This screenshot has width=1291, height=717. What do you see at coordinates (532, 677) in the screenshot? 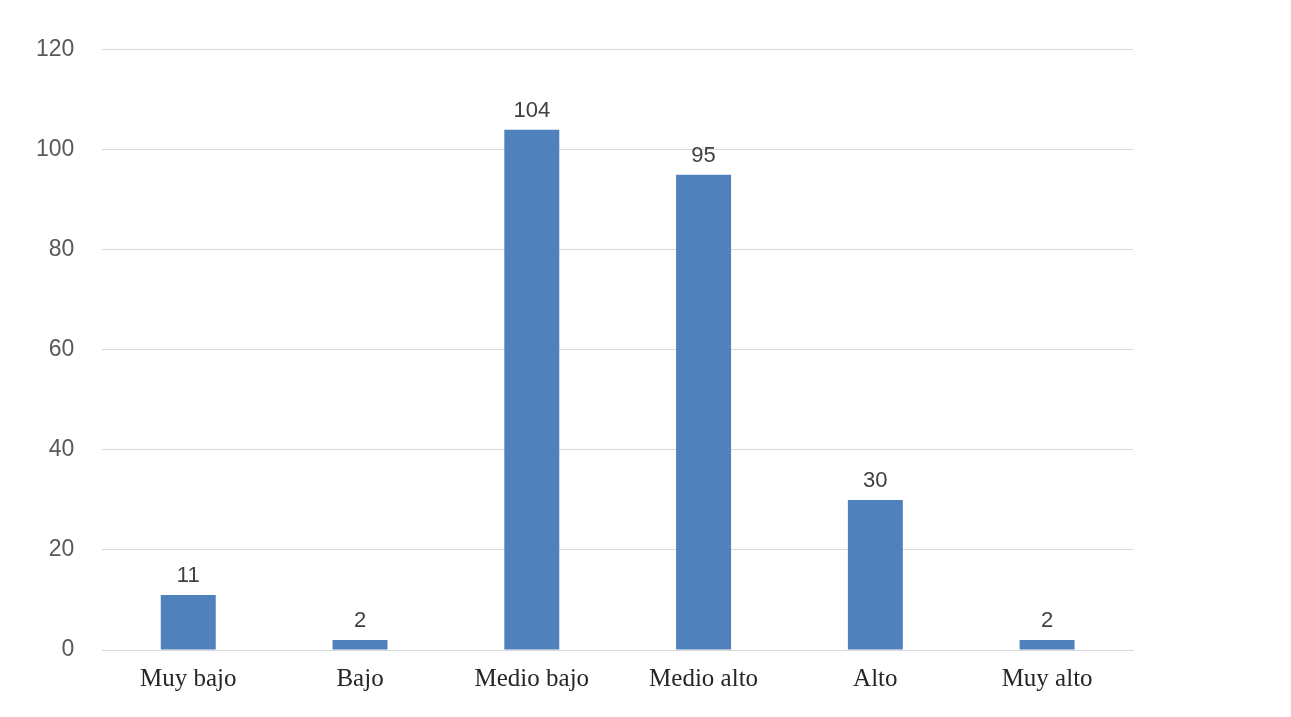
I see `x-tick-label: Medio bajo` at bounding box center [532, 677].